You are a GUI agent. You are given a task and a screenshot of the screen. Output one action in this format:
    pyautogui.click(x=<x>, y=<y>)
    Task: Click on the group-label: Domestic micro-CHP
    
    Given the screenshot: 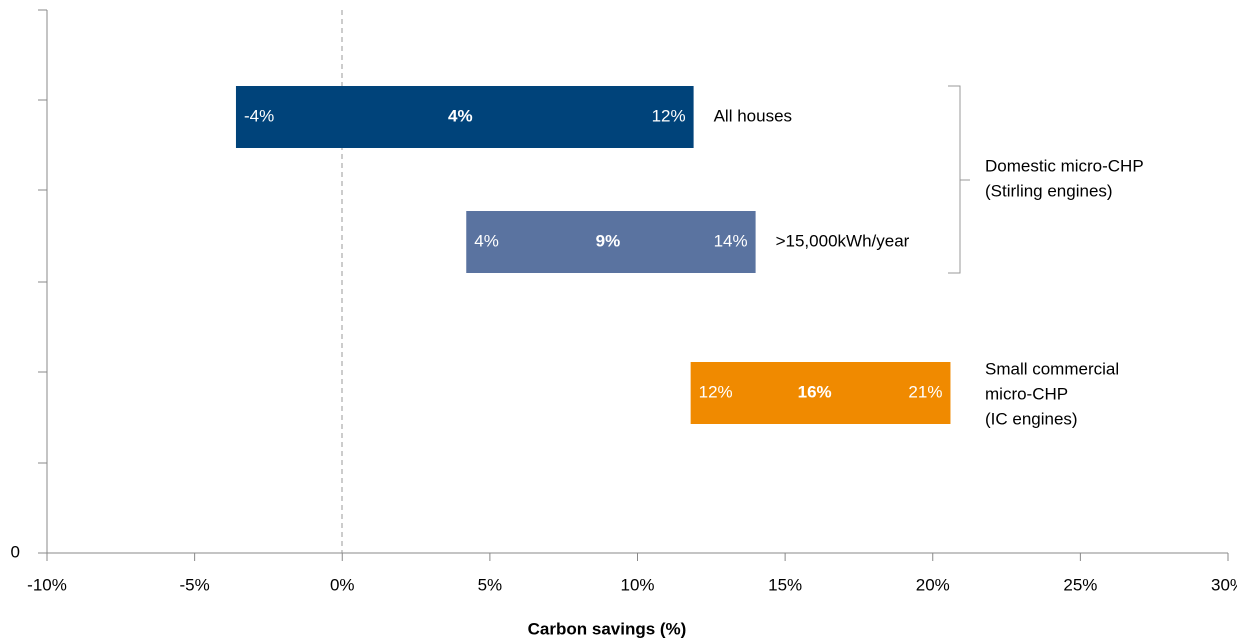 What is the action you would take?
    pyautogui.click(x=1064, y=165)
    